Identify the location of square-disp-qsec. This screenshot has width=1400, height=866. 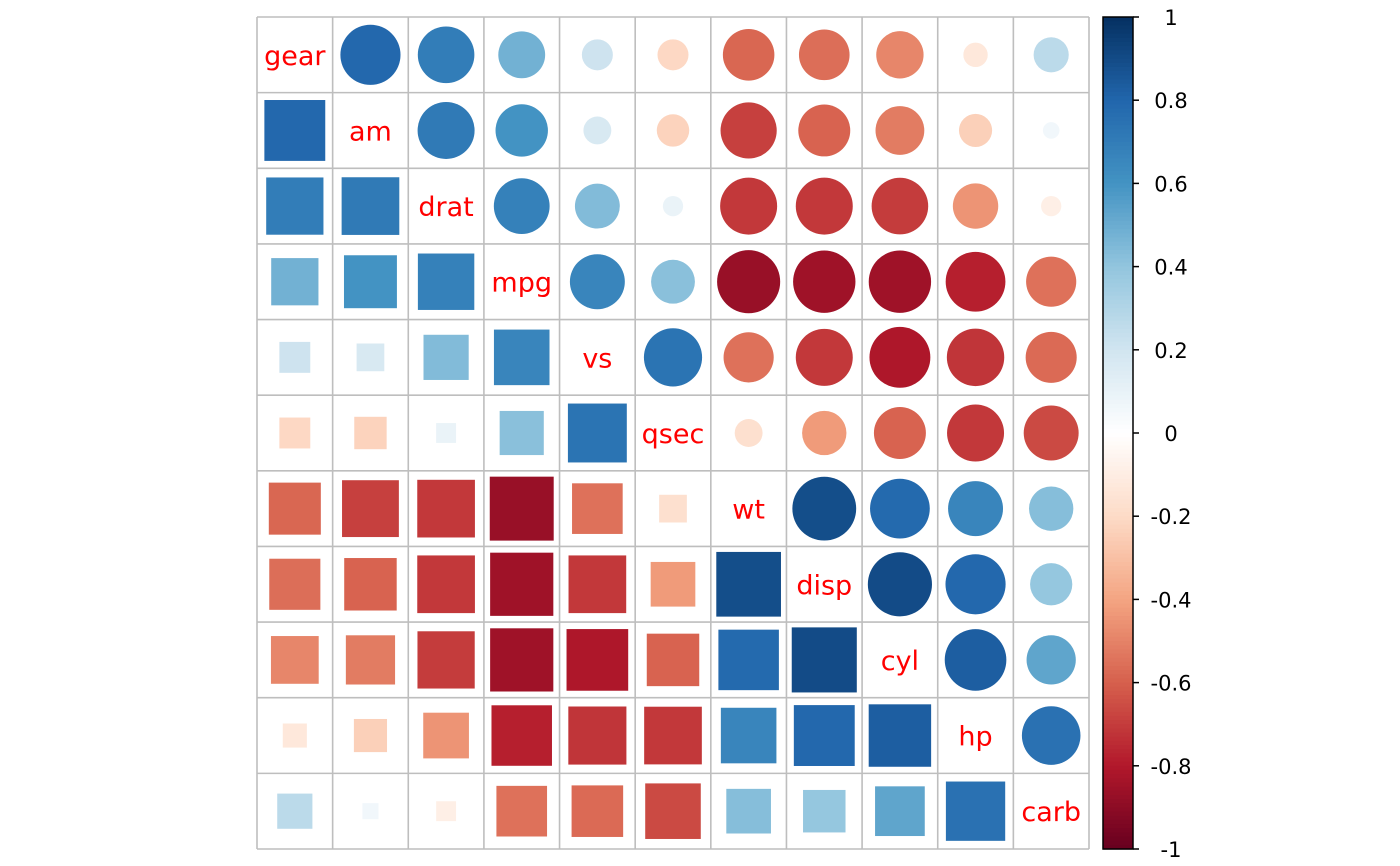
(673, 584).